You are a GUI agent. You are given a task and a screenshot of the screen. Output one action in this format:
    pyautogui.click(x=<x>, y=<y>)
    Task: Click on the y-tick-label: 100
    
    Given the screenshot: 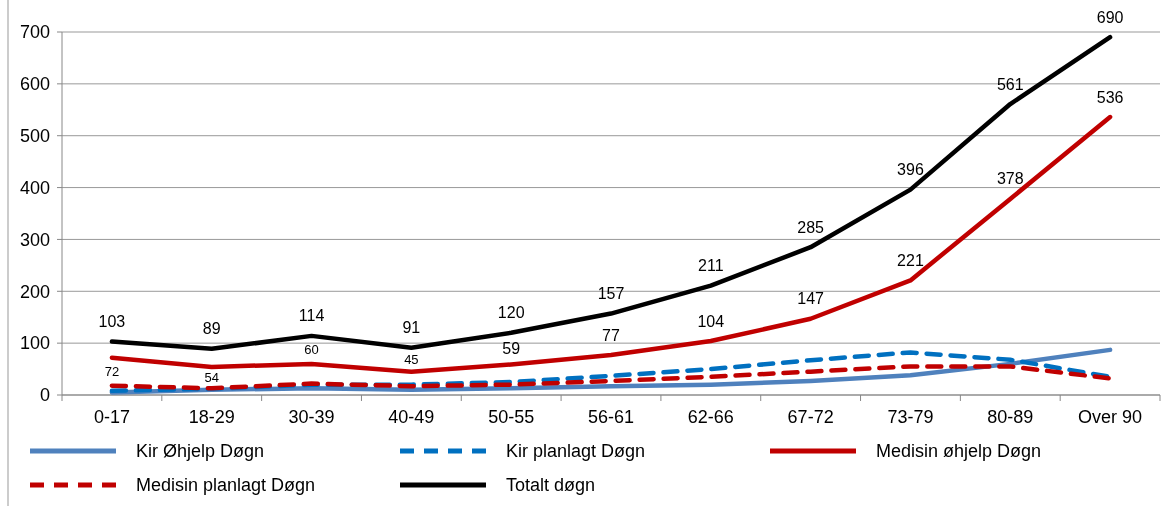 What is the action you would take?
    pyautogui.click(x=34, y=343)
    